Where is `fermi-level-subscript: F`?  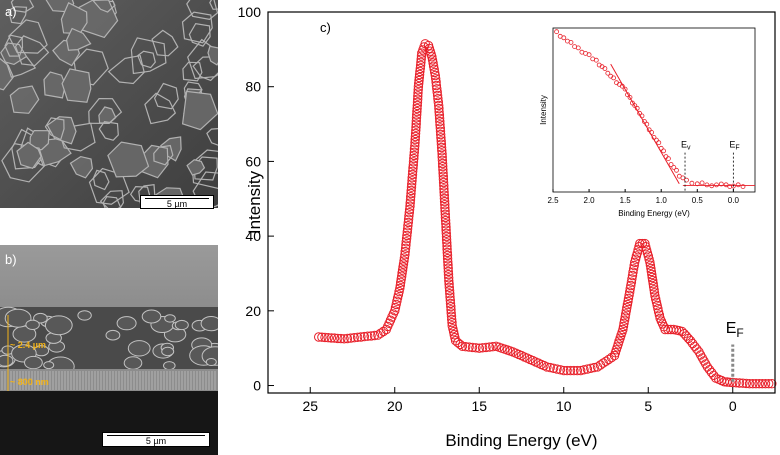 fermi-level-subscript: F is located at coordinates (739, 333).